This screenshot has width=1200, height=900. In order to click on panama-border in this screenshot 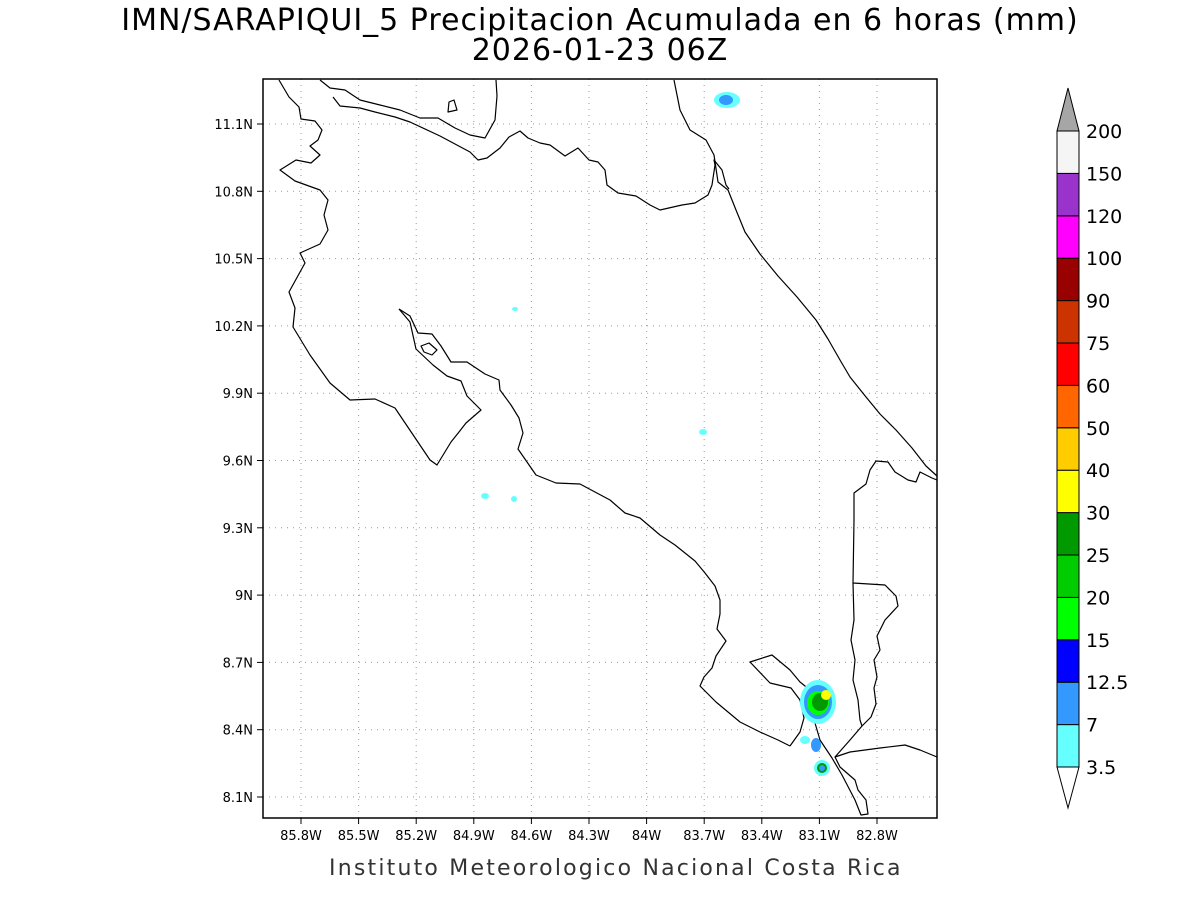, I will do `click(856, 654)`.